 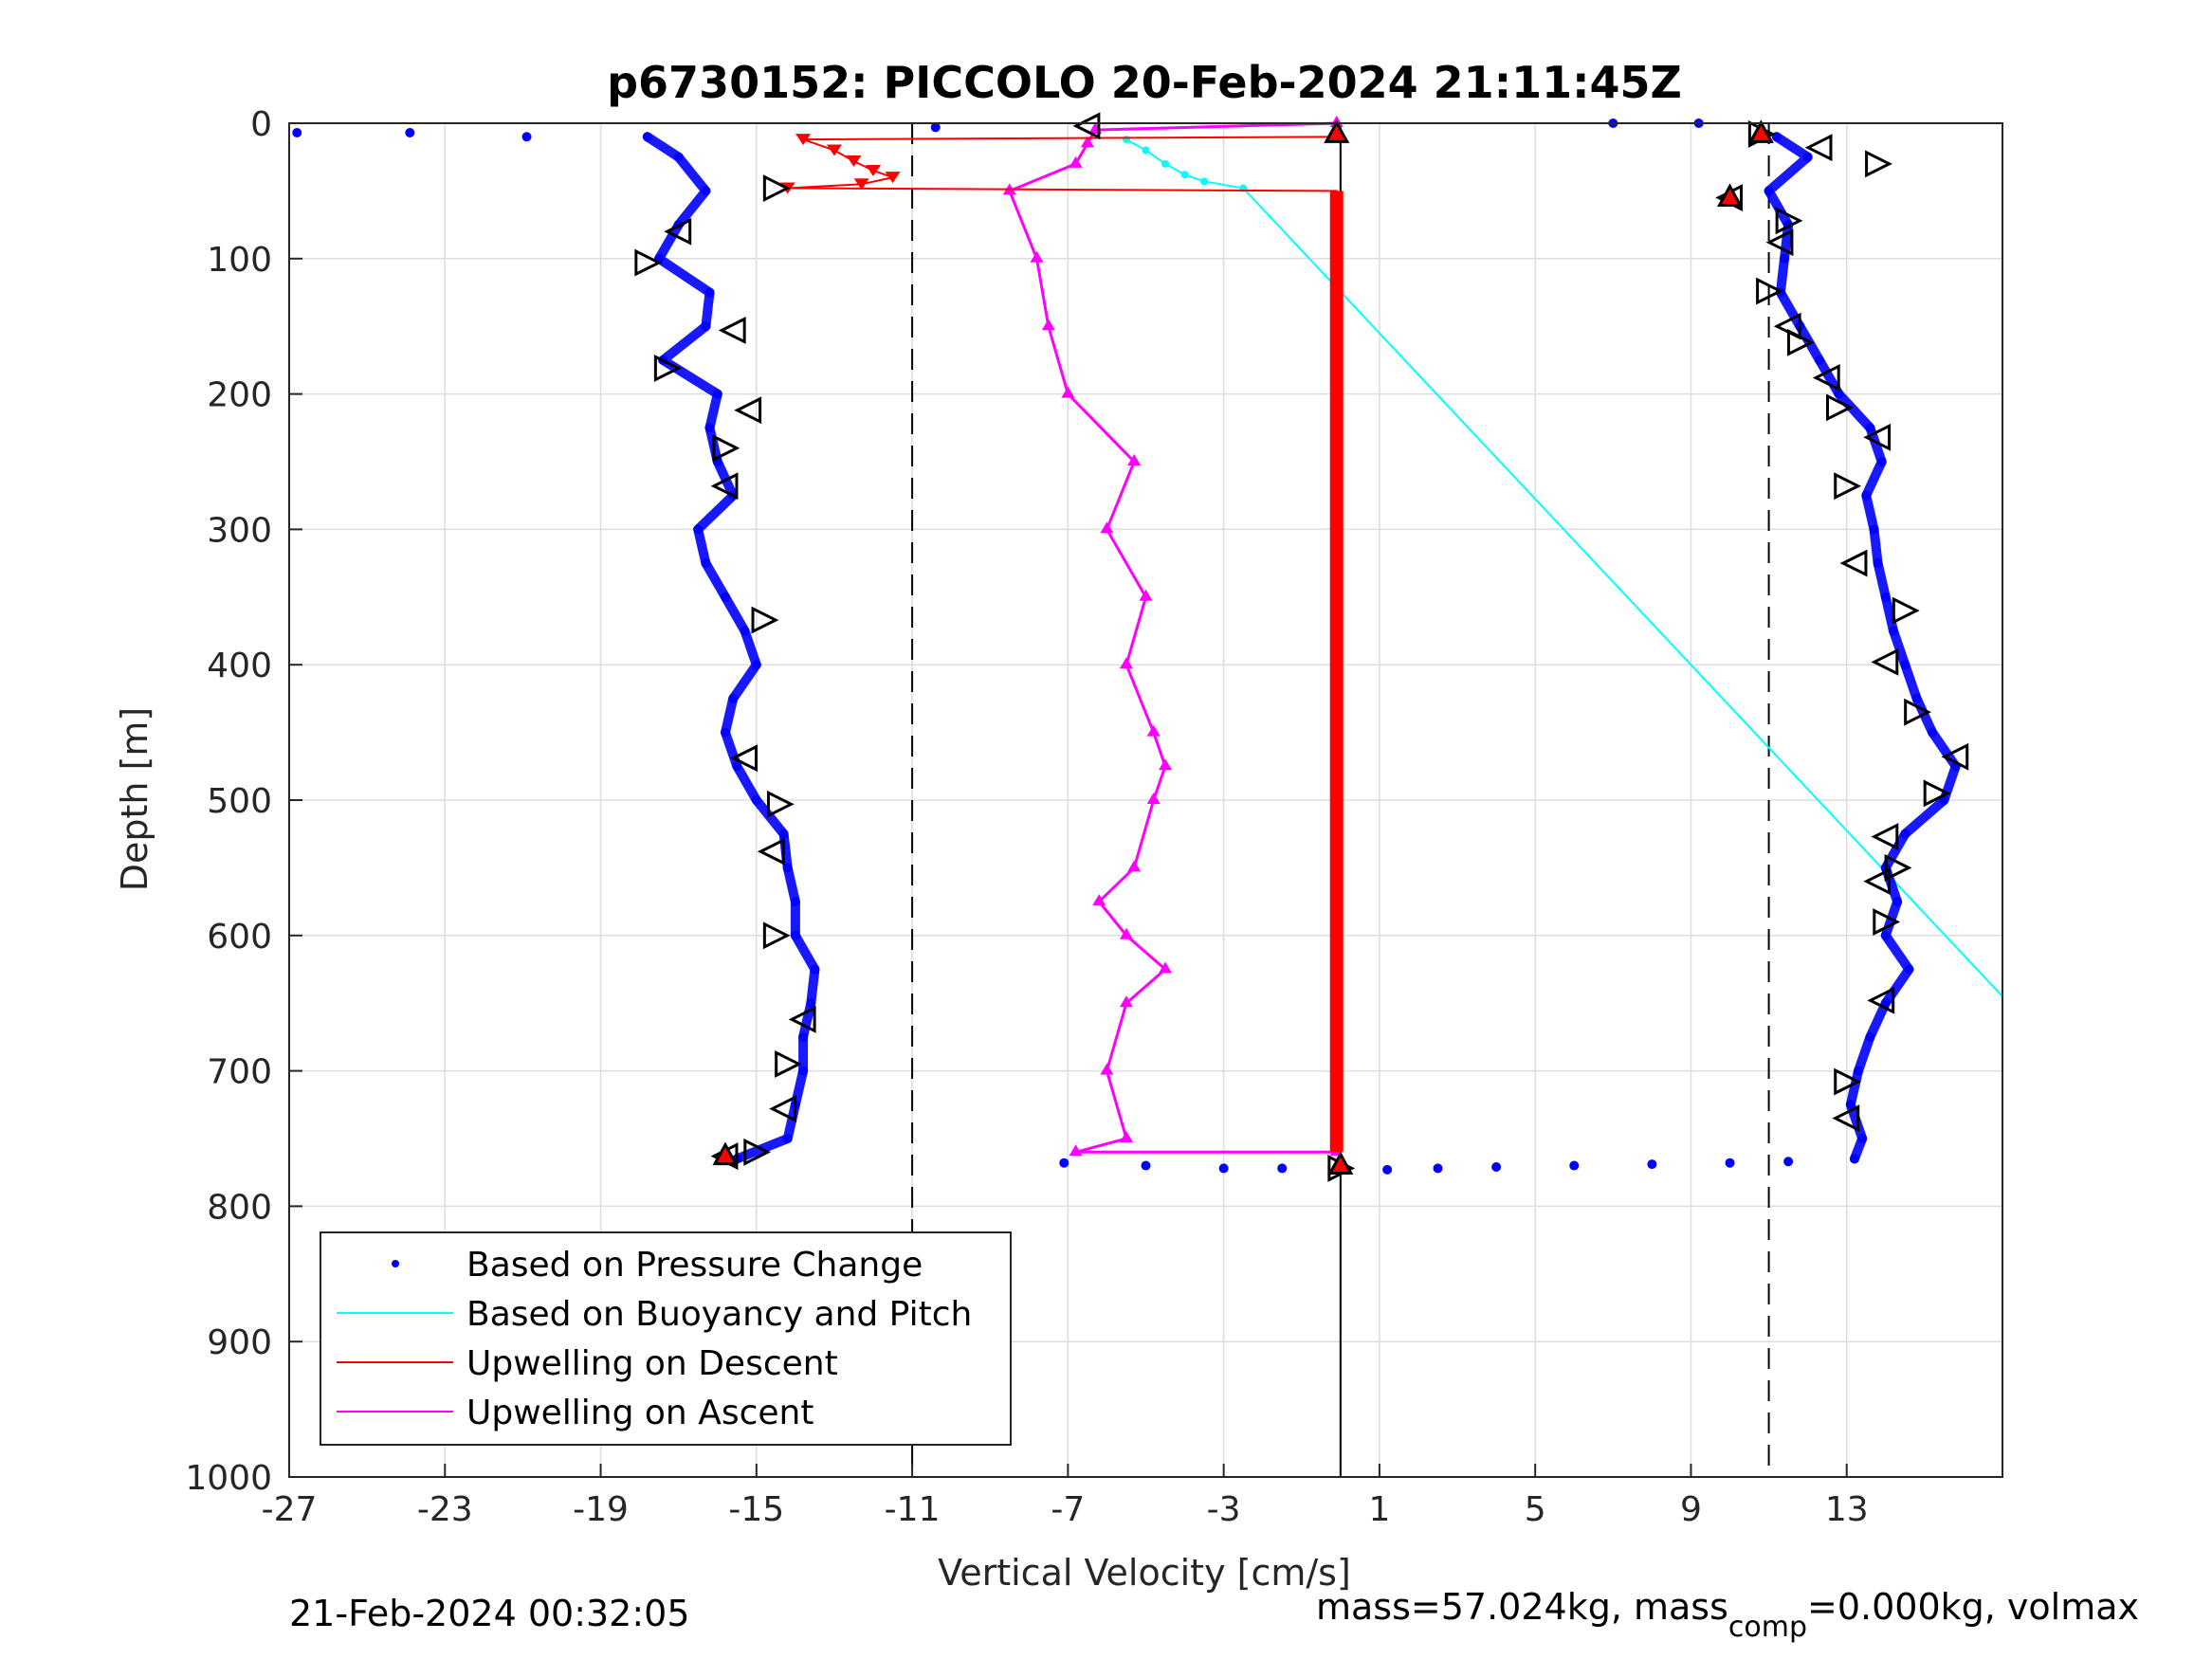 What do you see at coordinates (489, 1613) in the screenshot?
I see `footer-timestamp: 21-Feb-2024 00:32:05` at bounding box center [489, 1613].